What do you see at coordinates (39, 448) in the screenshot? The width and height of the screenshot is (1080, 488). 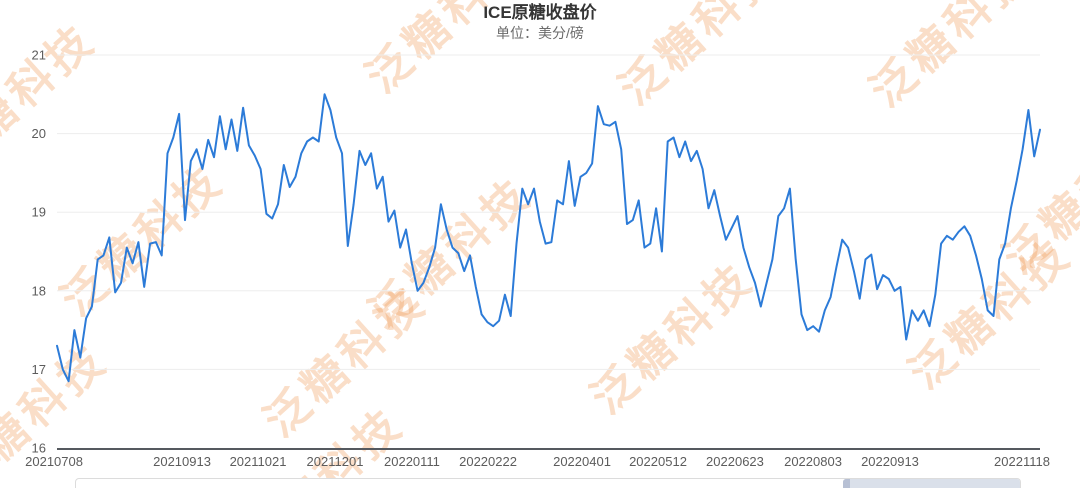 I see `y-axis-tick-label: 16` at bounding box center [39, 448].